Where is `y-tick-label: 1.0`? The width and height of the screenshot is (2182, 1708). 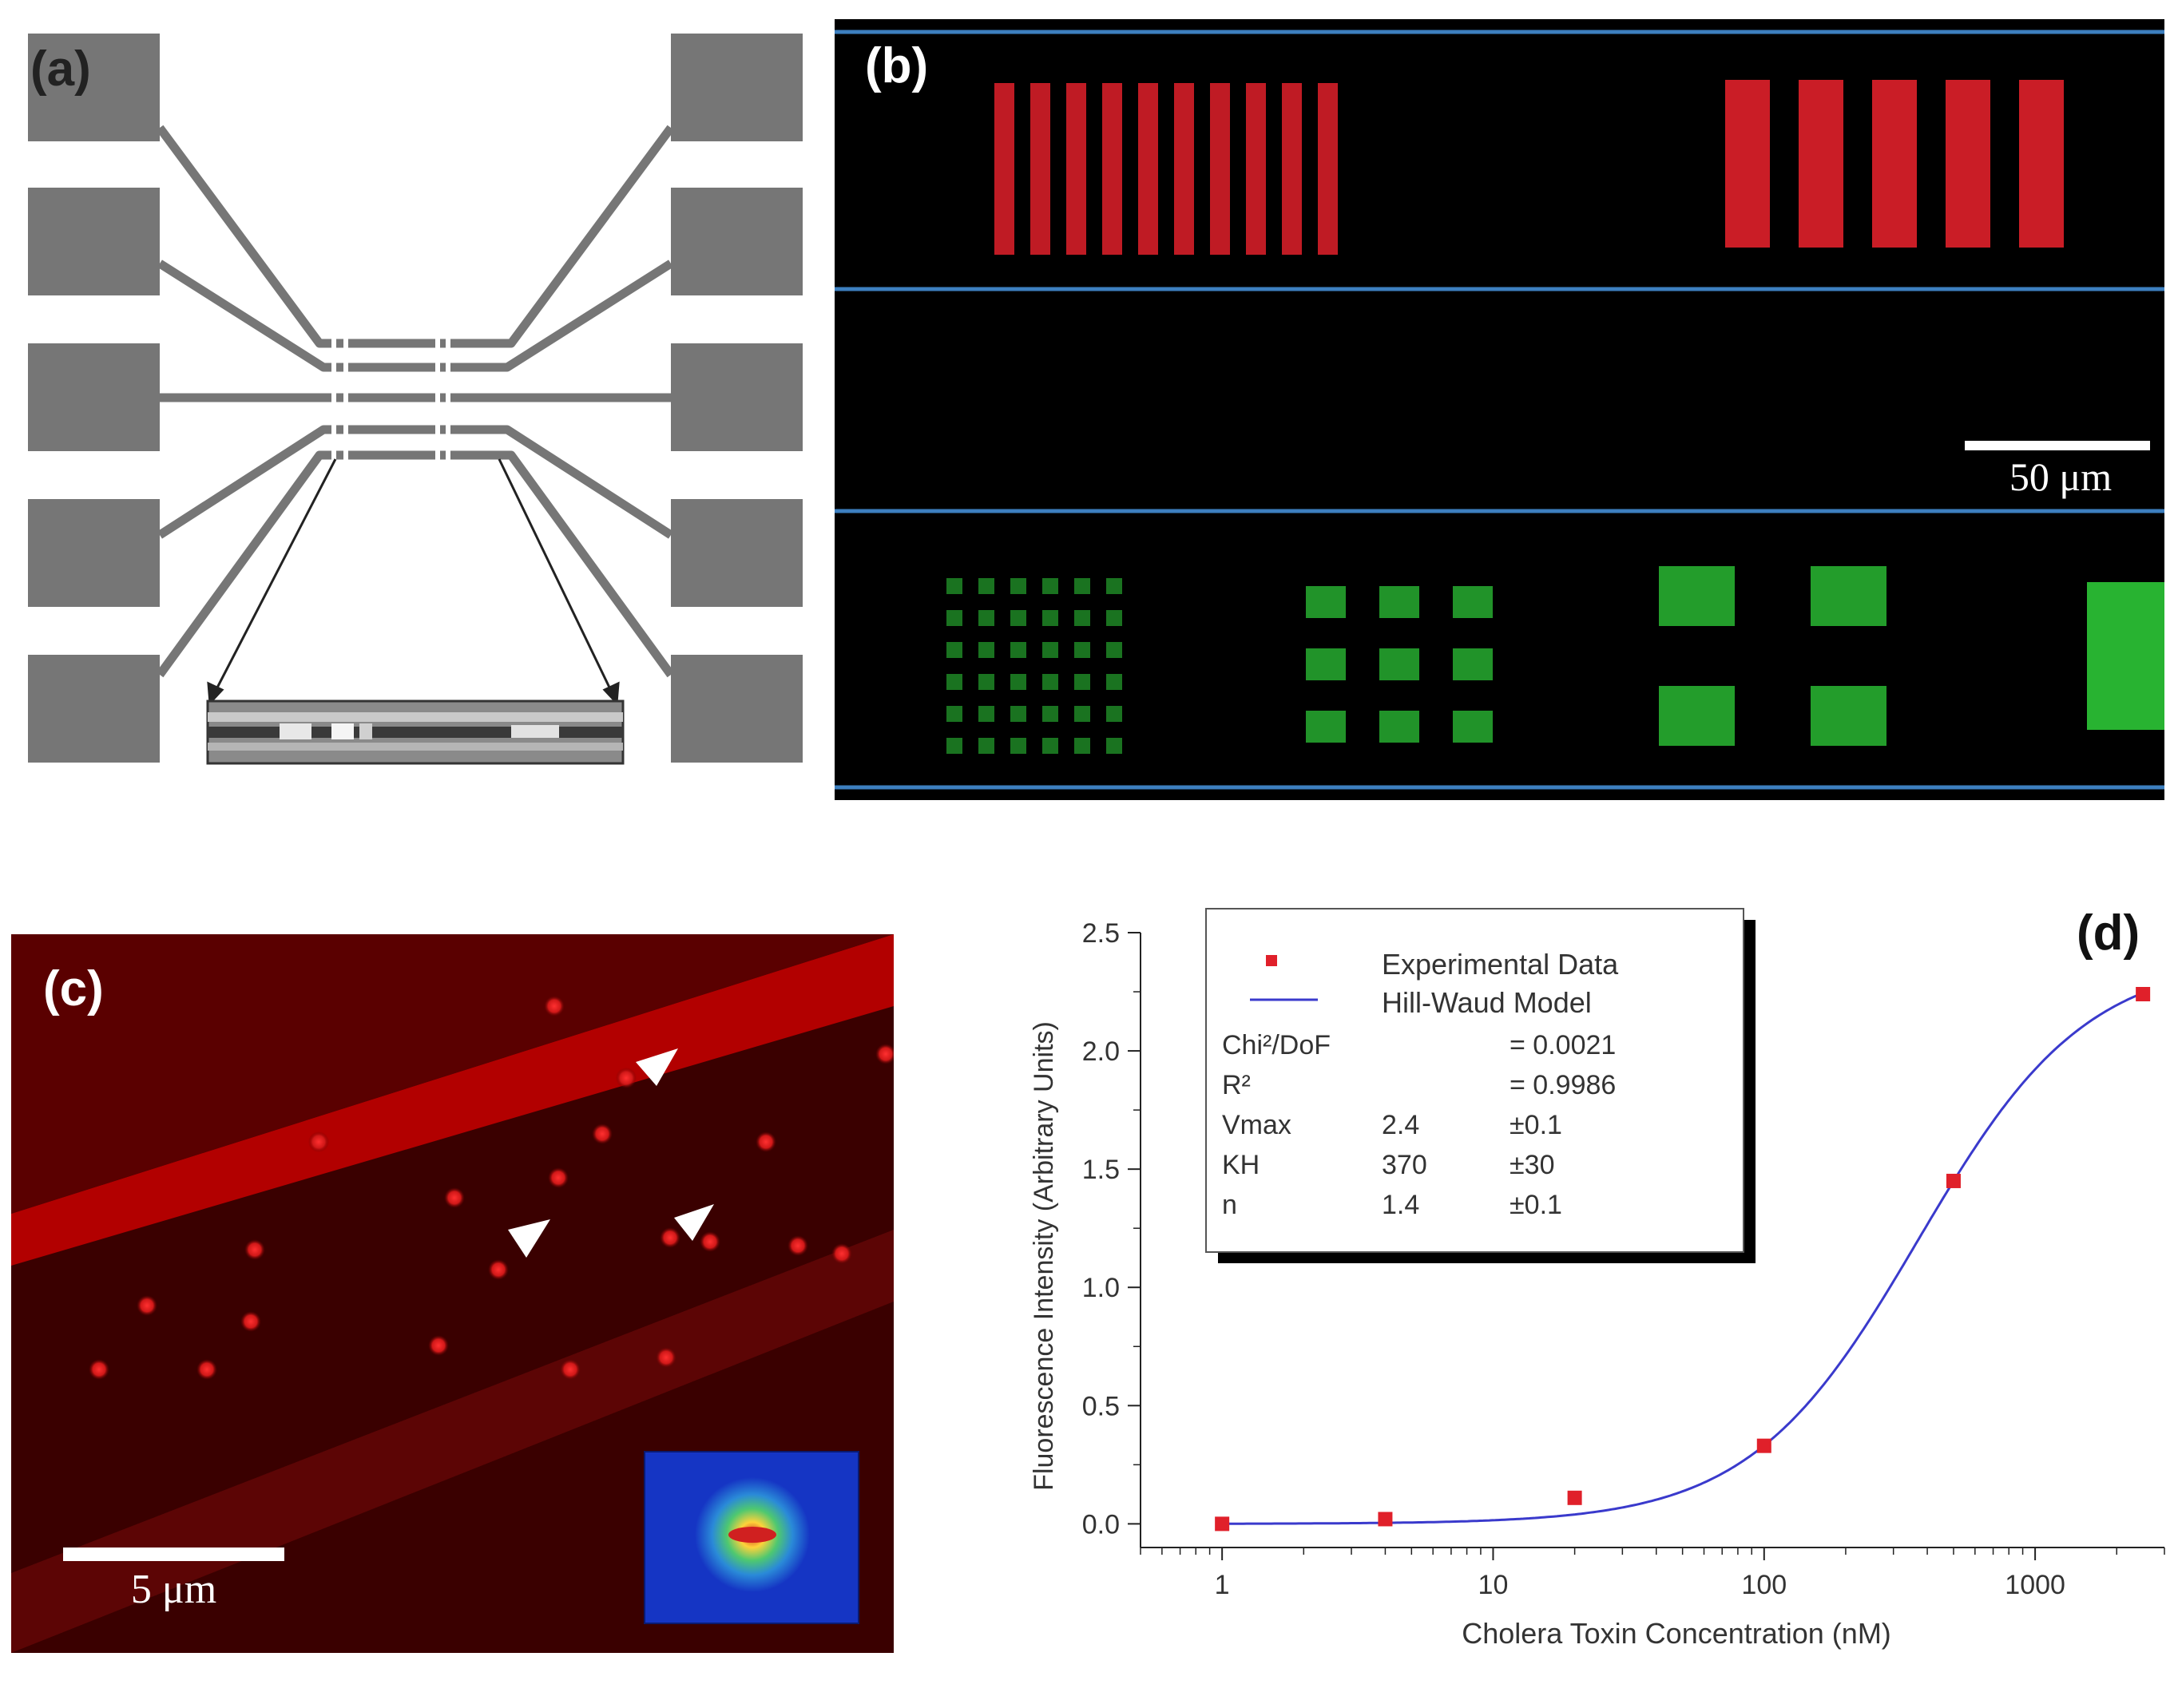 y-tick-label: 1.0 is located at coordinates (1101, 1288).